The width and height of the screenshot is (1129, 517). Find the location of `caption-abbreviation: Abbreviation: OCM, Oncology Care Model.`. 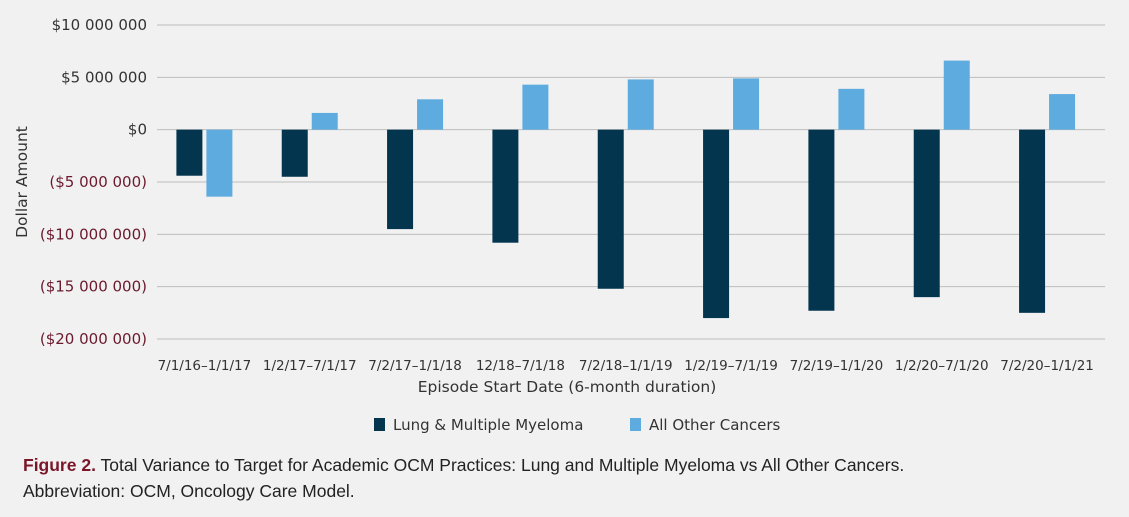

caption-abbreviation: Abbreviation: OCM, Oncology Care Model. is located at coordinates (189, 491).